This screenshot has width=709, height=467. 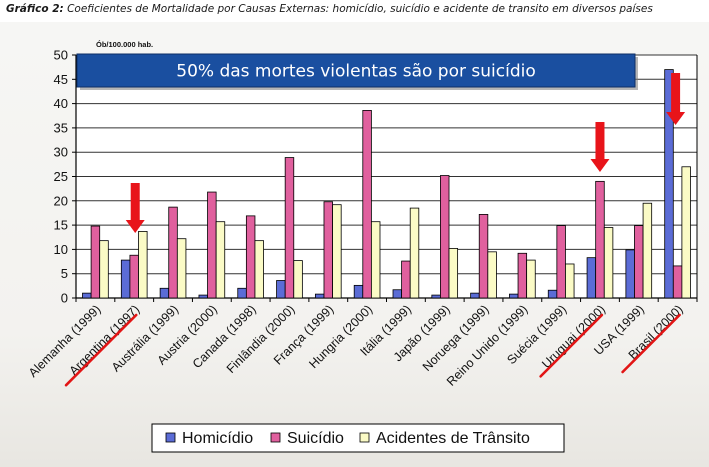 I want to click on legend-swatch-acidentes-de-tr-nsito, so click(x=364, y=437).